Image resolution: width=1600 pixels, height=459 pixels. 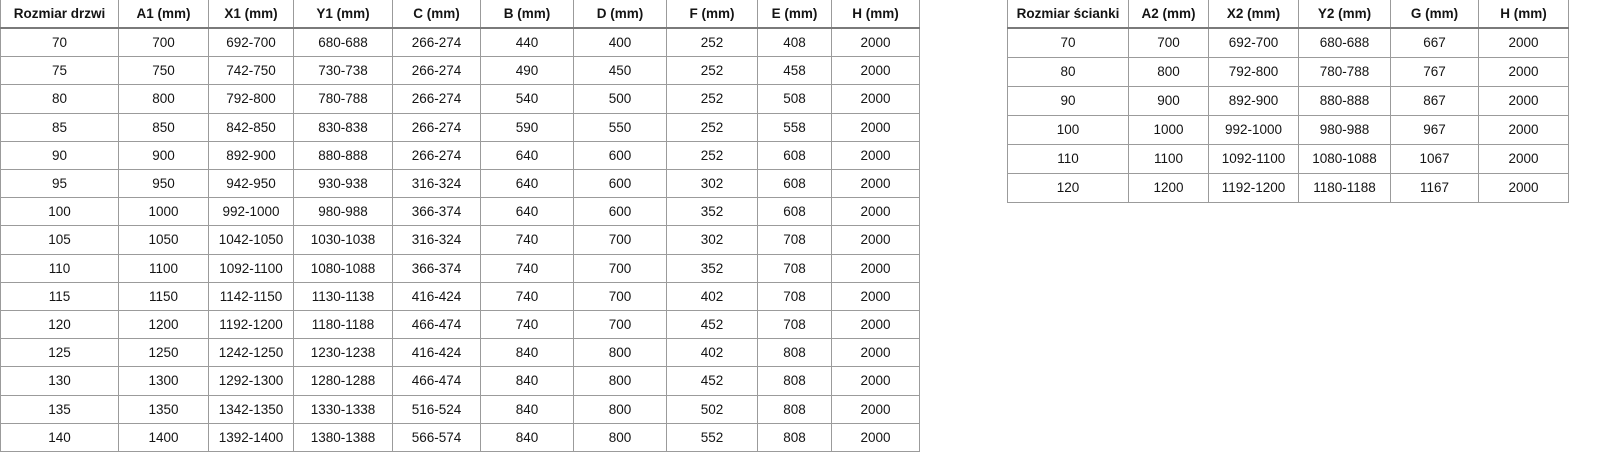 I want to click on column-header-a2: A2 (mm), so click(x=1168, y=14).